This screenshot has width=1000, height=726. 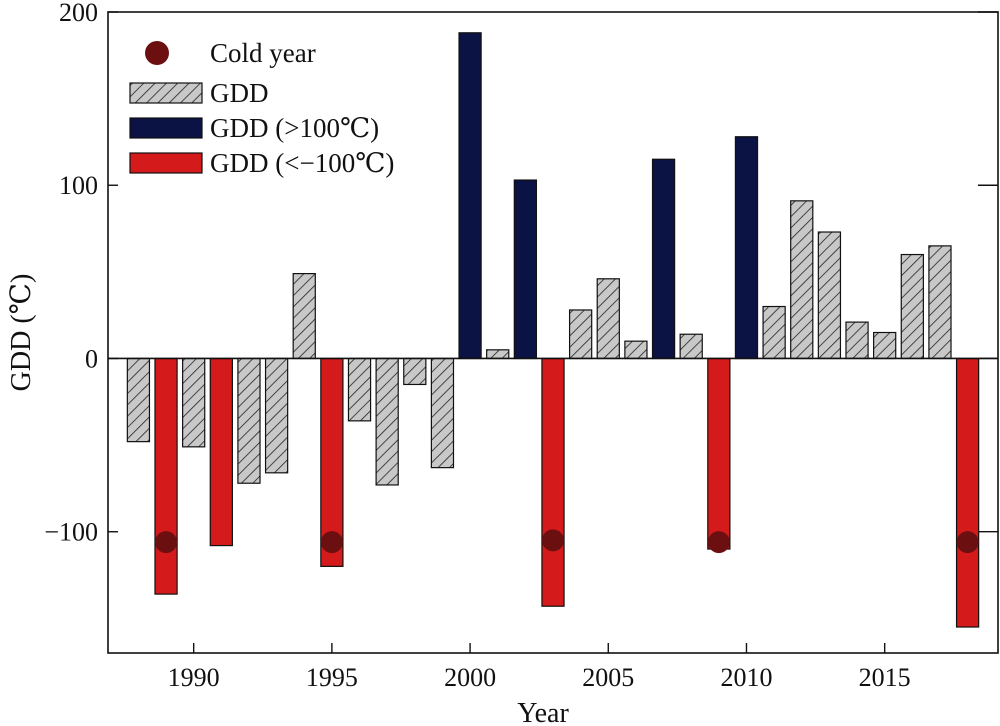 I want to click on legend-label-hatched: GDD, so click(x=239, y=93).